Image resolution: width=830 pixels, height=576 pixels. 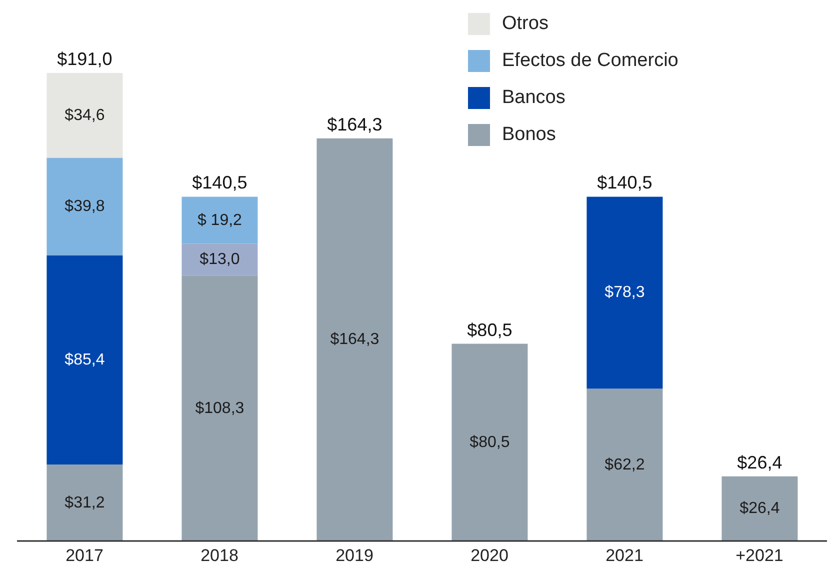 What do you see at coordinates (534, 97) in the screenshot?
I see `legend-label: Bancos` at bounding box center [534, 97].